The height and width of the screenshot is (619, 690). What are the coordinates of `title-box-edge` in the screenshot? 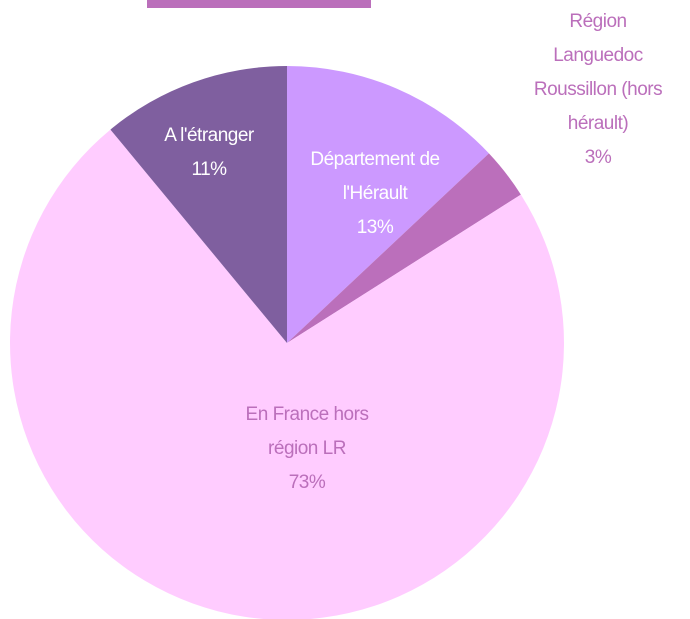 It's located at (259, 4).